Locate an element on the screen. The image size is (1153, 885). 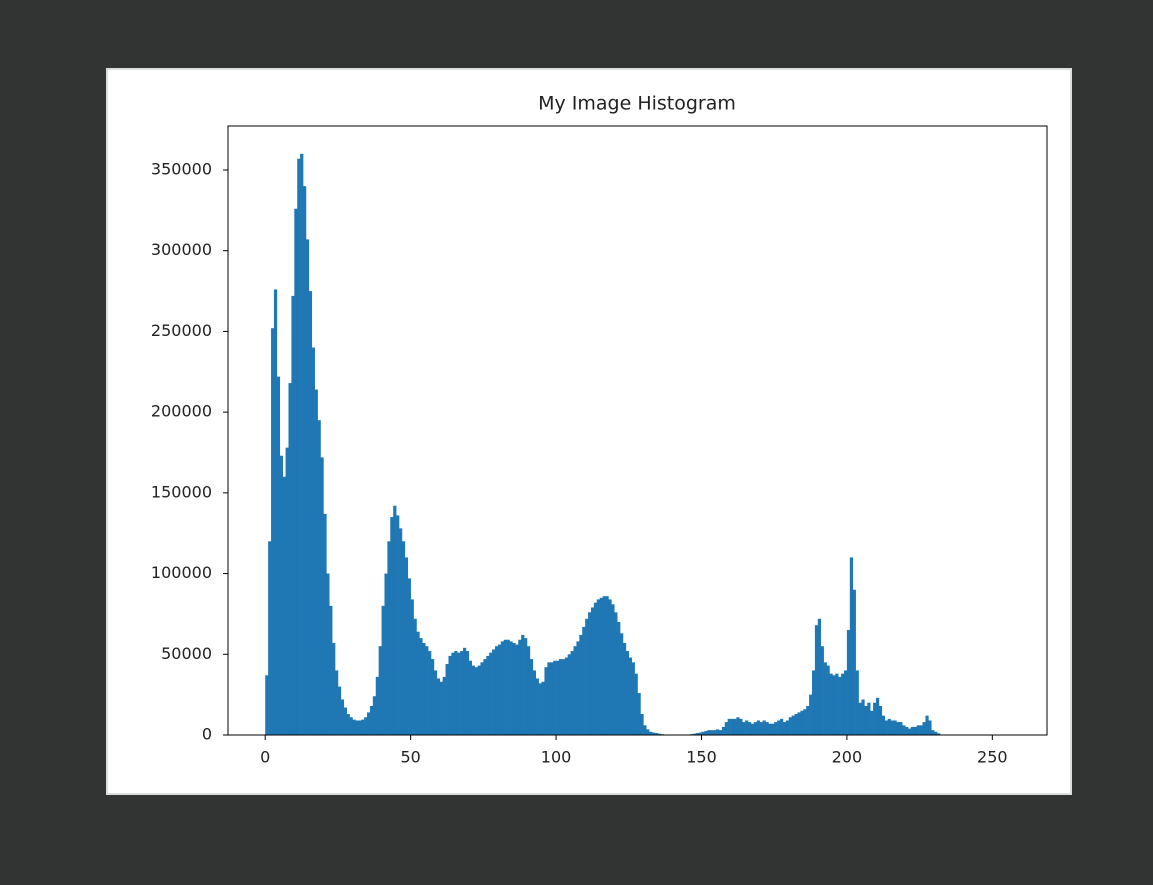
y-tick-label: 200000 is located at coordinates (181, 411).